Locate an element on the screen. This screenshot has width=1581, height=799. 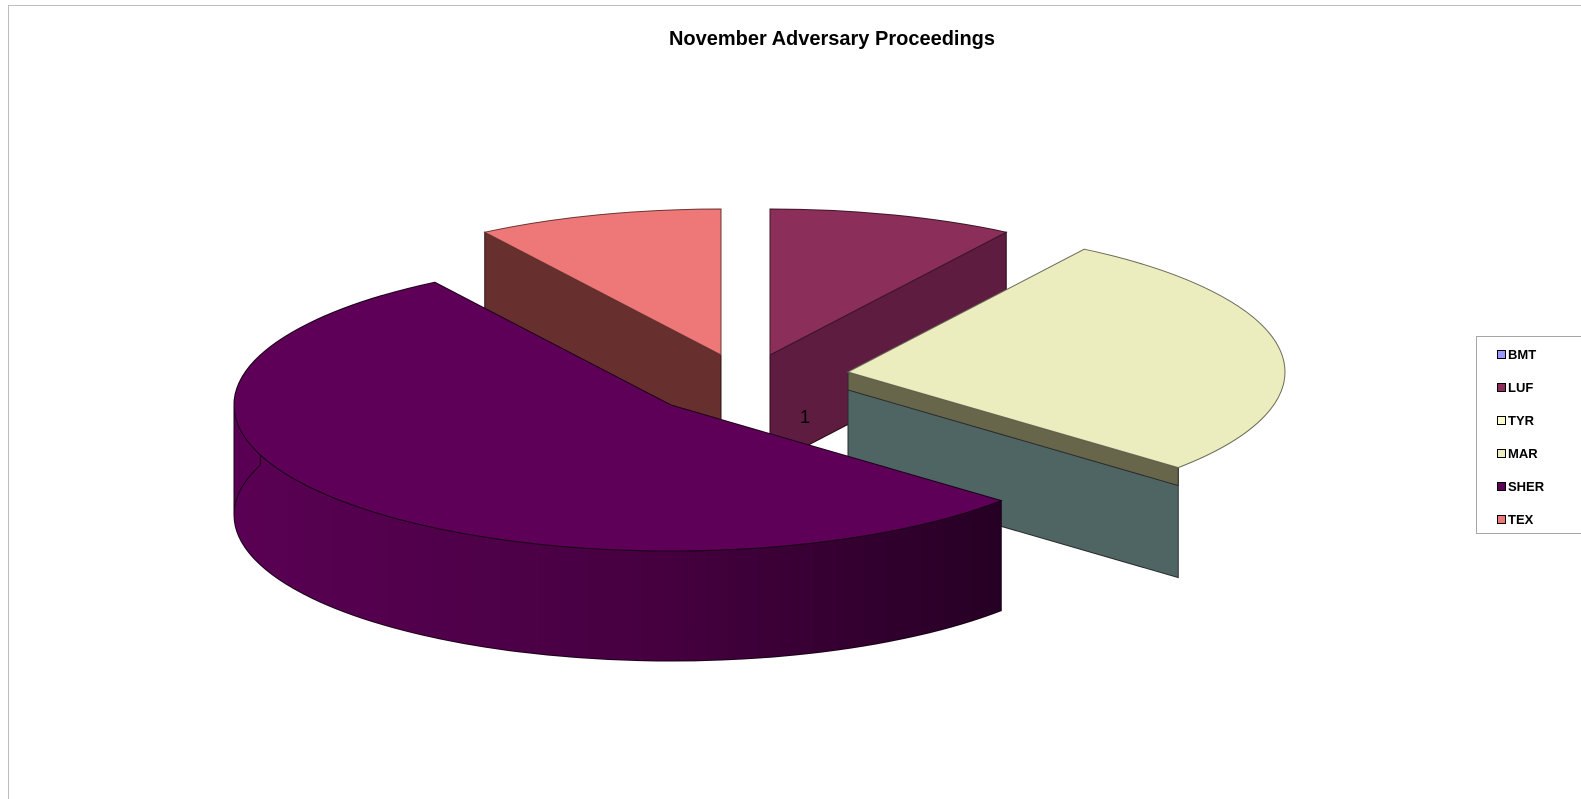
legend-label: TYR is located at coordinates (1521, 420).